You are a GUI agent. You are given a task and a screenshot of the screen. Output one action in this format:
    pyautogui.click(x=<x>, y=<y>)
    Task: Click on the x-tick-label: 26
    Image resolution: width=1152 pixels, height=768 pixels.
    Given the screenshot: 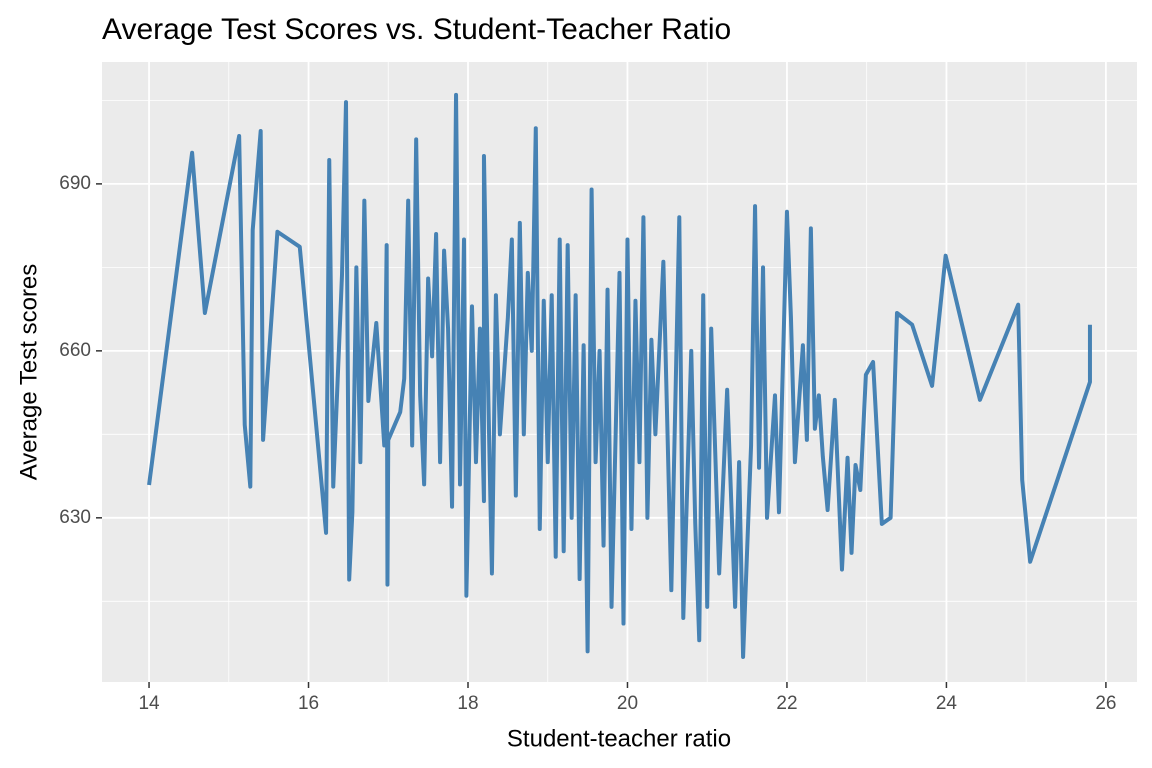 What is the action you would take?
    pyautogui.click(x=1105, y=703)
    